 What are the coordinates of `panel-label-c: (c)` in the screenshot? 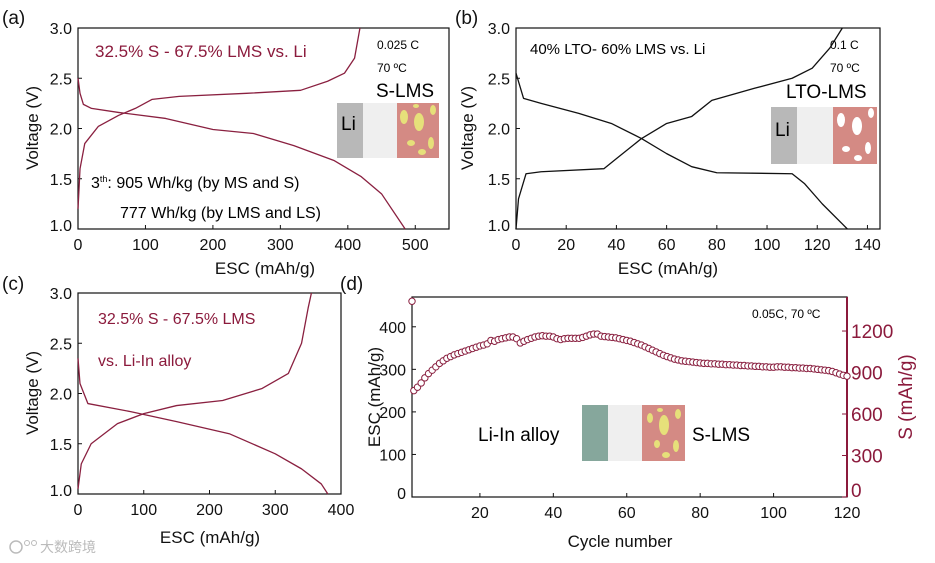 It's located at (13, 284).